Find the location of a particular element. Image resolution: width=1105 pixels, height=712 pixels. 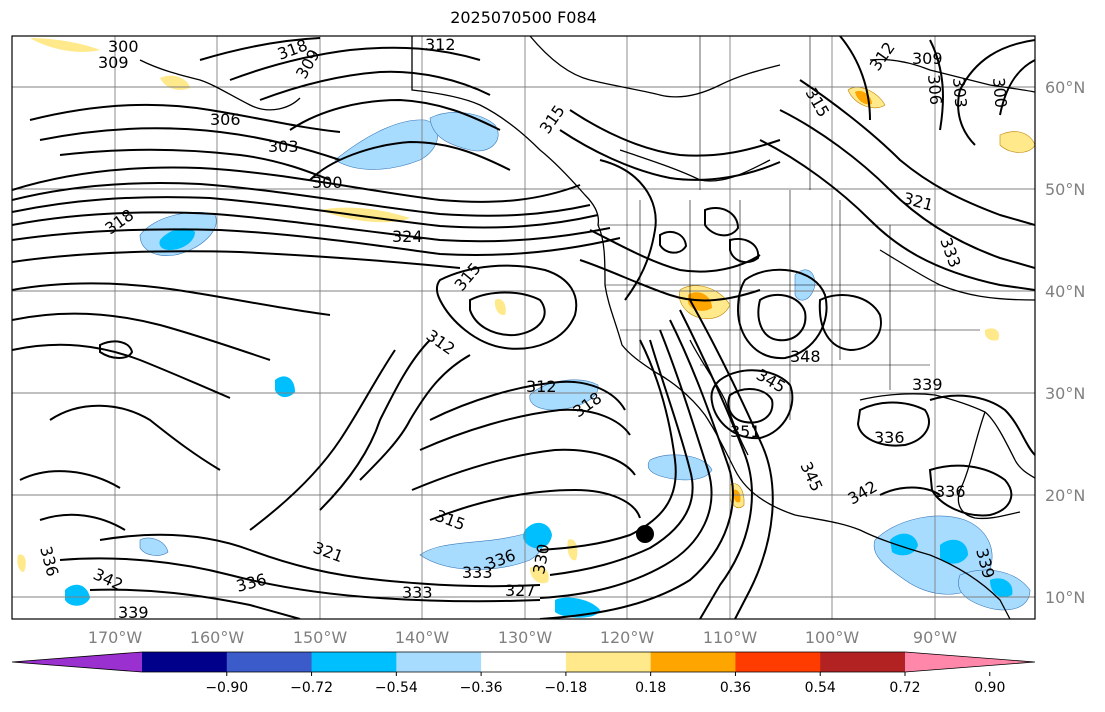

lon-label: 170°W is located at coordinates (115, 637).